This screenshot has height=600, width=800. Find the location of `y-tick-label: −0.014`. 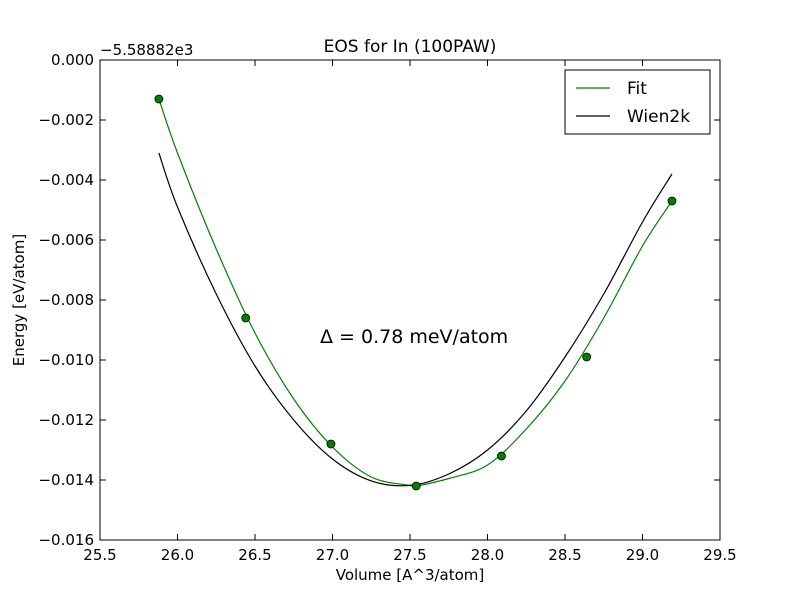

y-tick-label: −0.014 is located at coordinates (66, 480).